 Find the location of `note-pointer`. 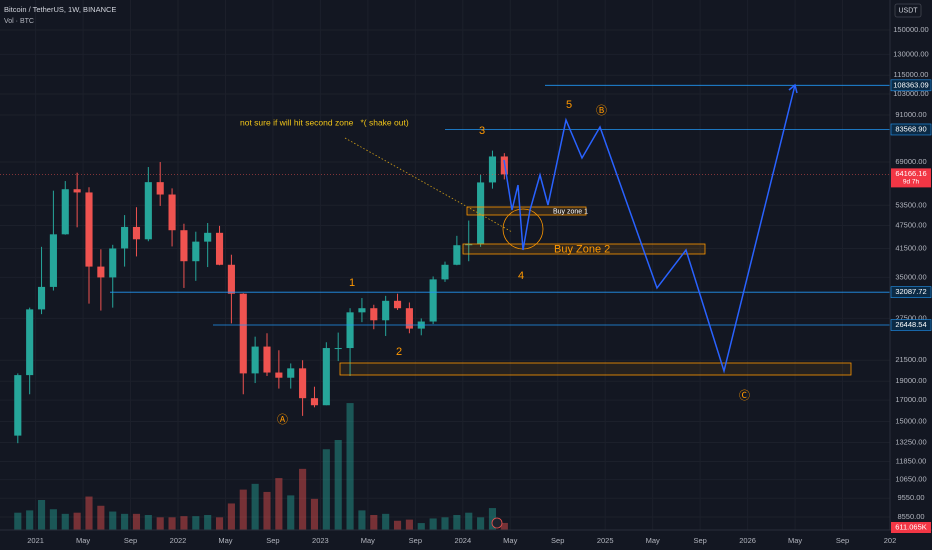

note-pointer is located at coordinates (428, 185).